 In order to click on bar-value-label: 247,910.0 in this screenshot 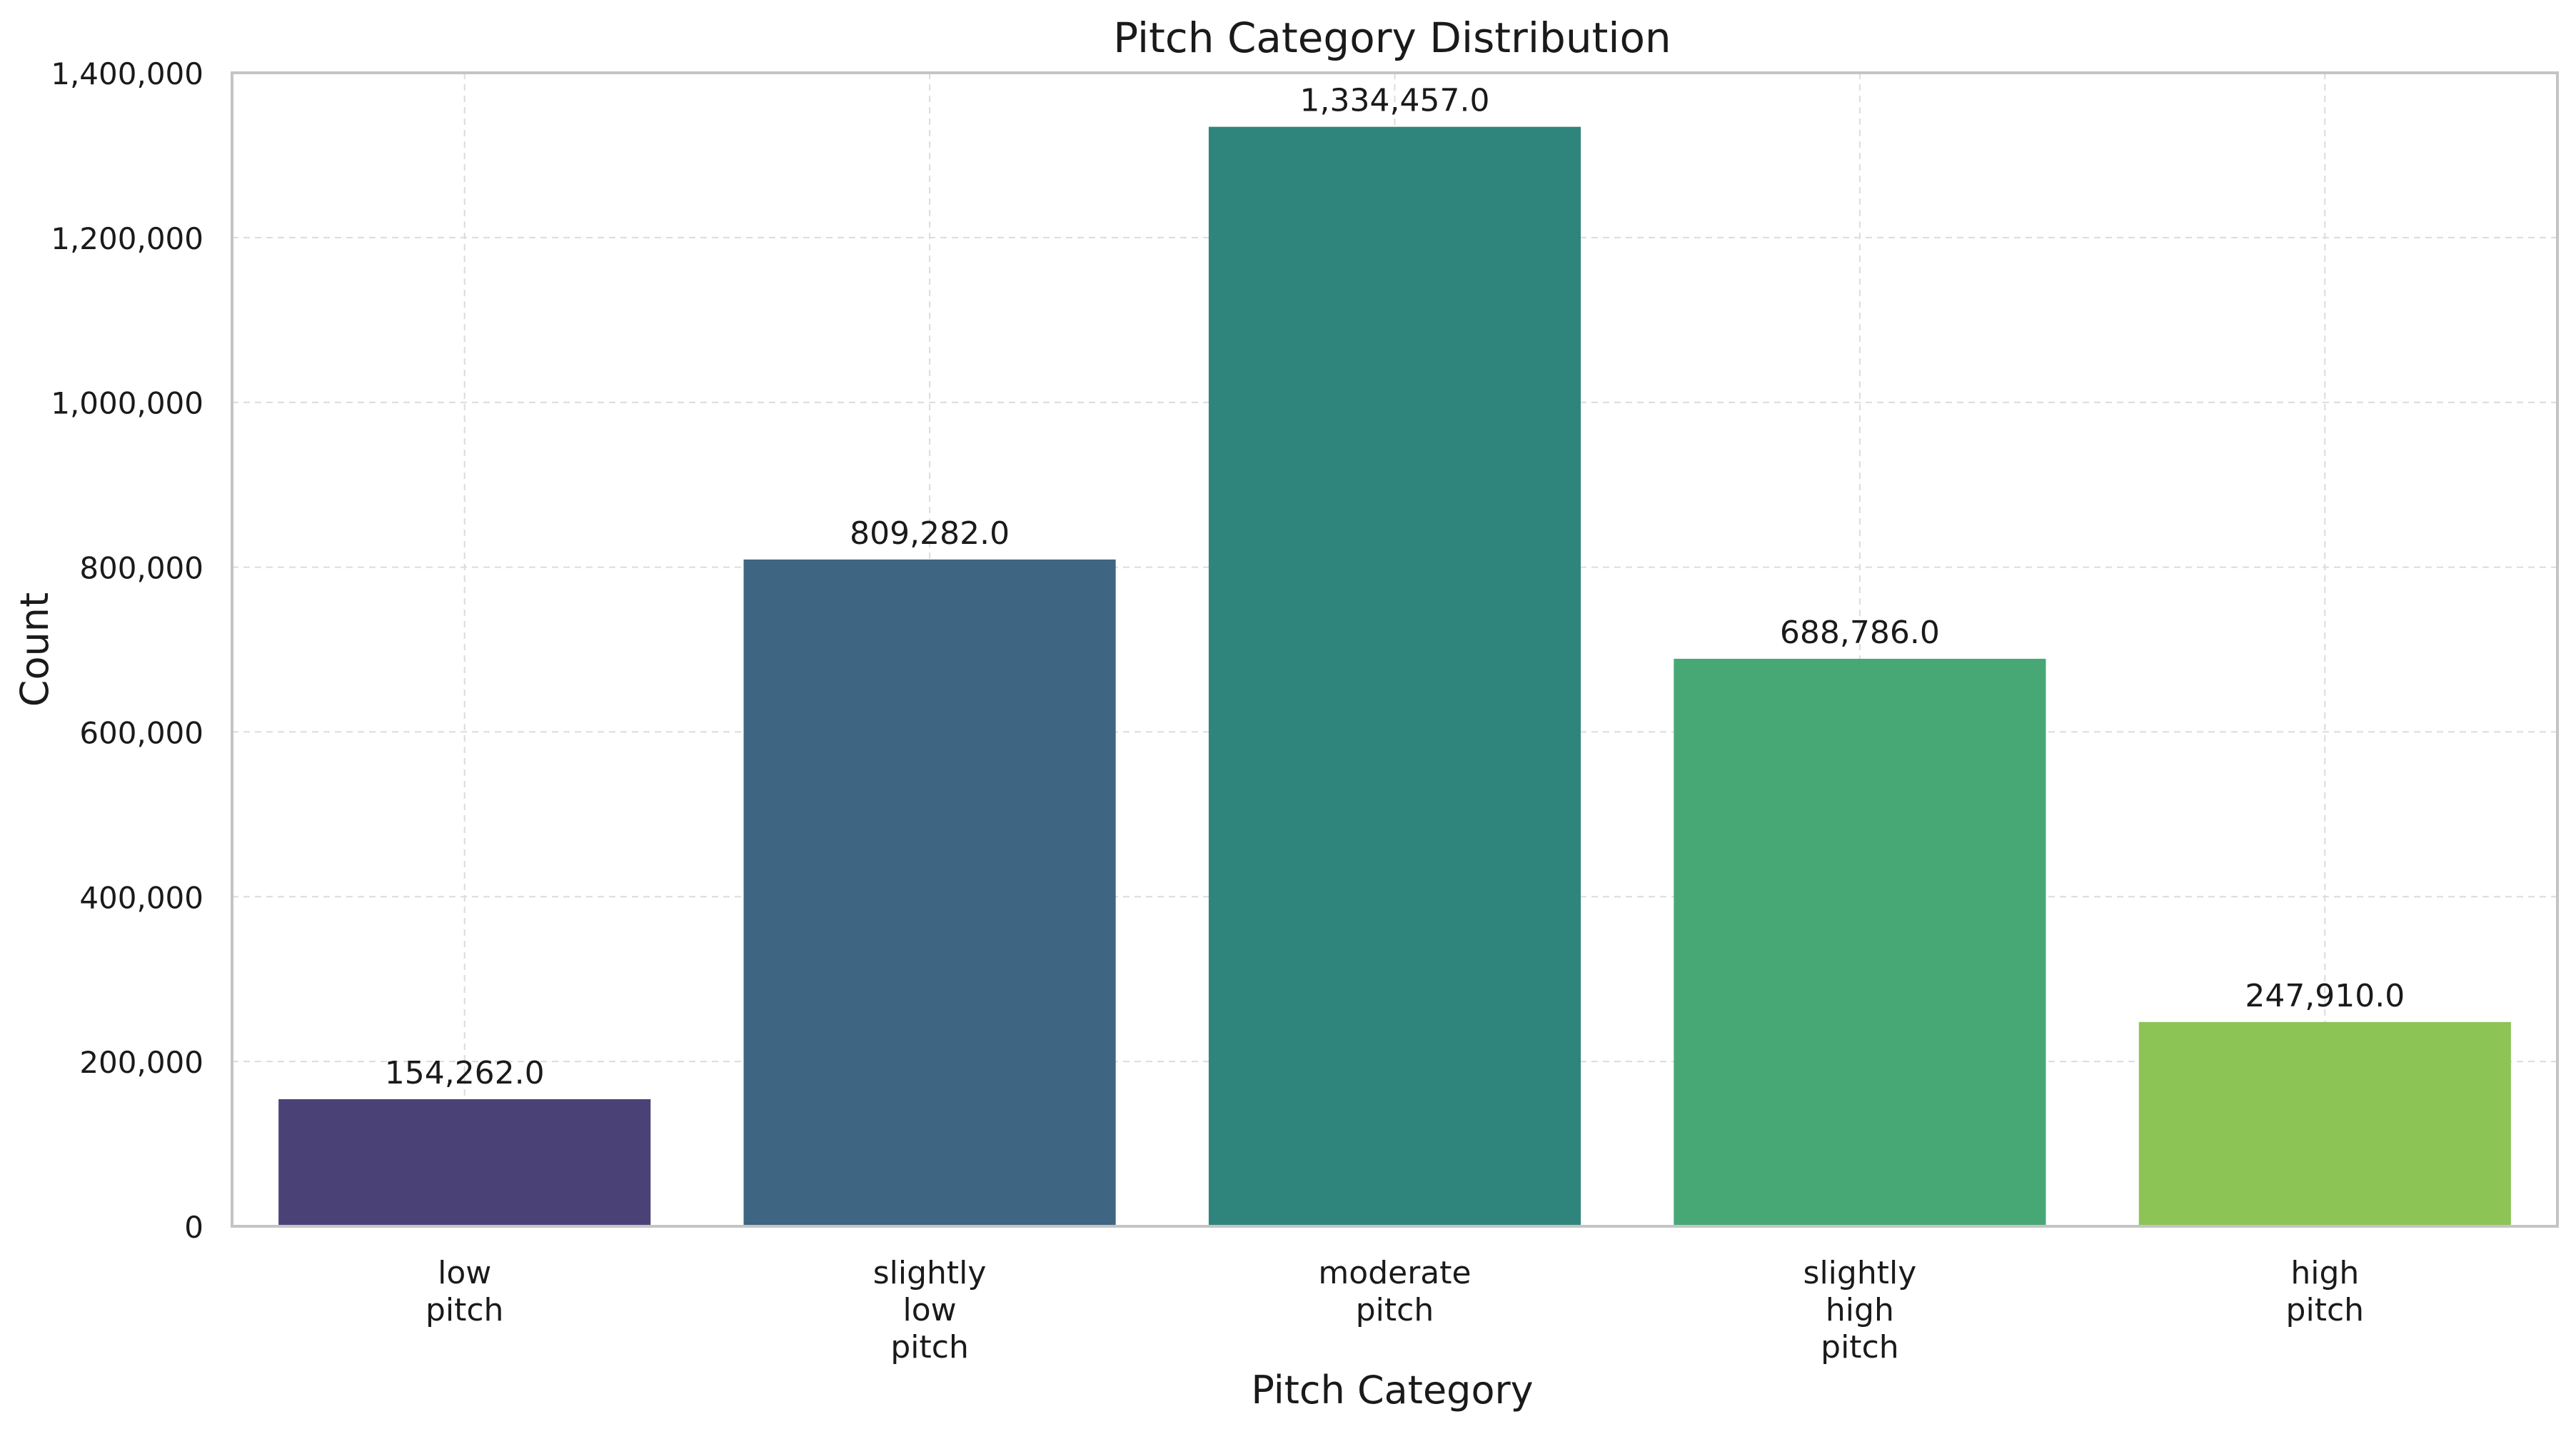, I will do `click(2325, 996)`.